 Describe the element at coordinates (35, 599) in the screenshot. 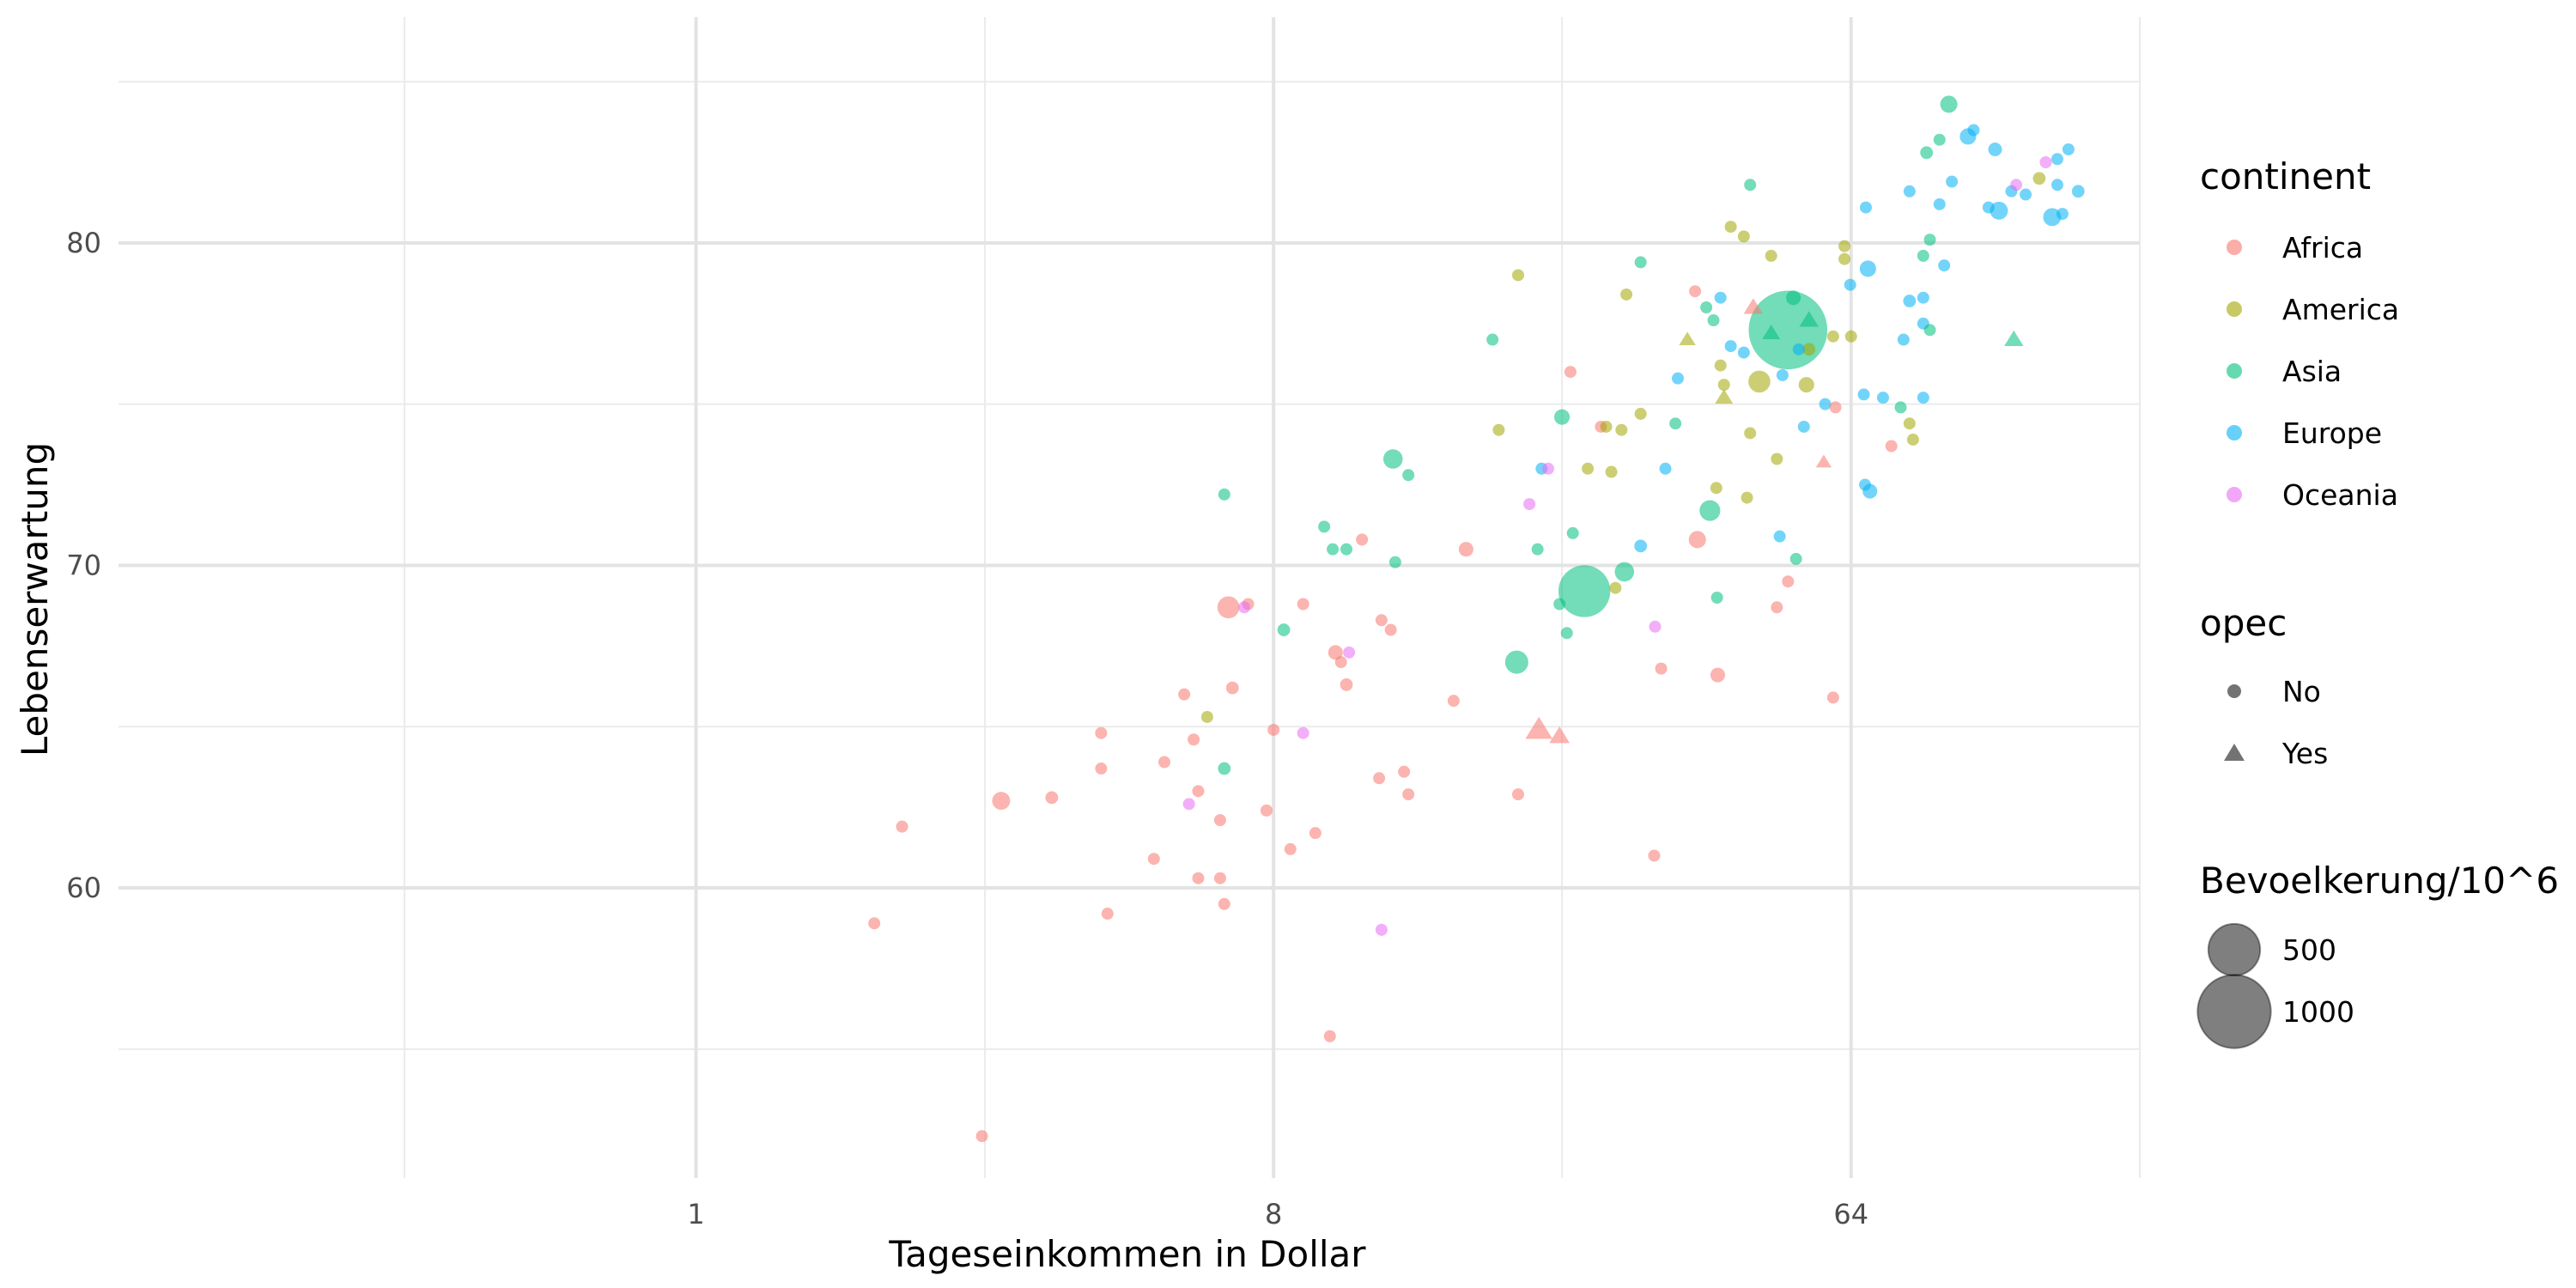

I see `y-axis-title: Lebenserwartung` at that location.